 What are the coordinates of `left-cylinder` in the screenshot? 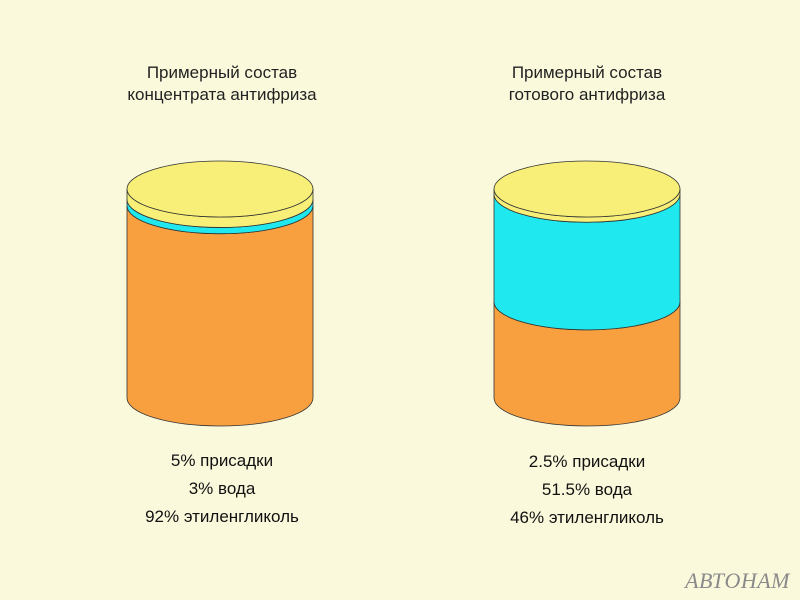 It's located at (220, 293).